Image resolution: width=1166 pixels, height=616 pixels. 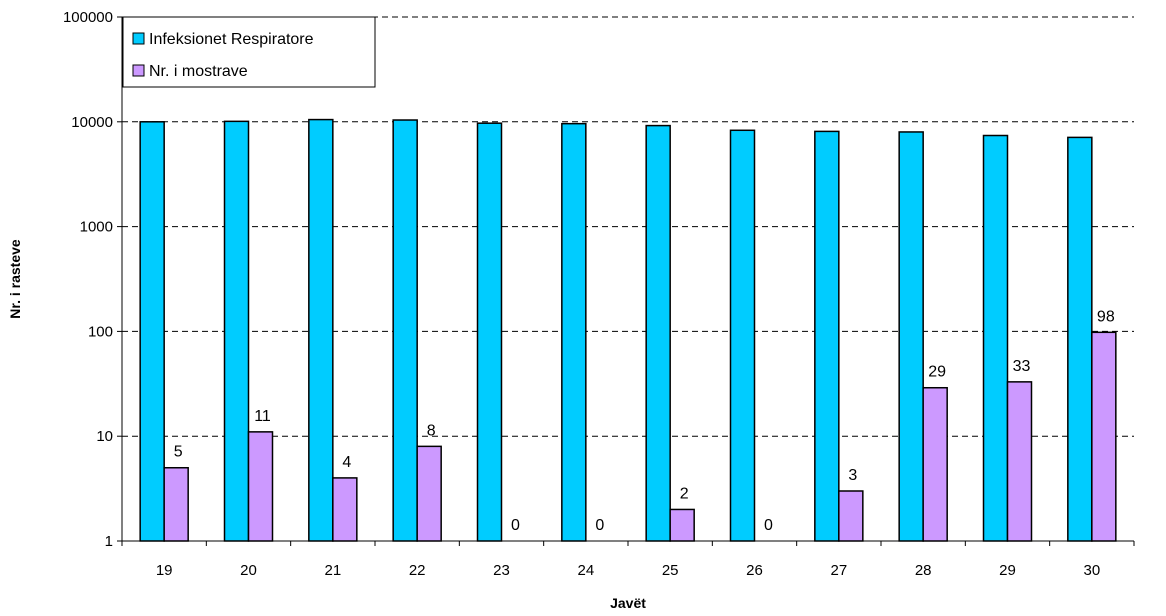 I want to click on data-label-samples-24: 0, so click(x=599, y=525).